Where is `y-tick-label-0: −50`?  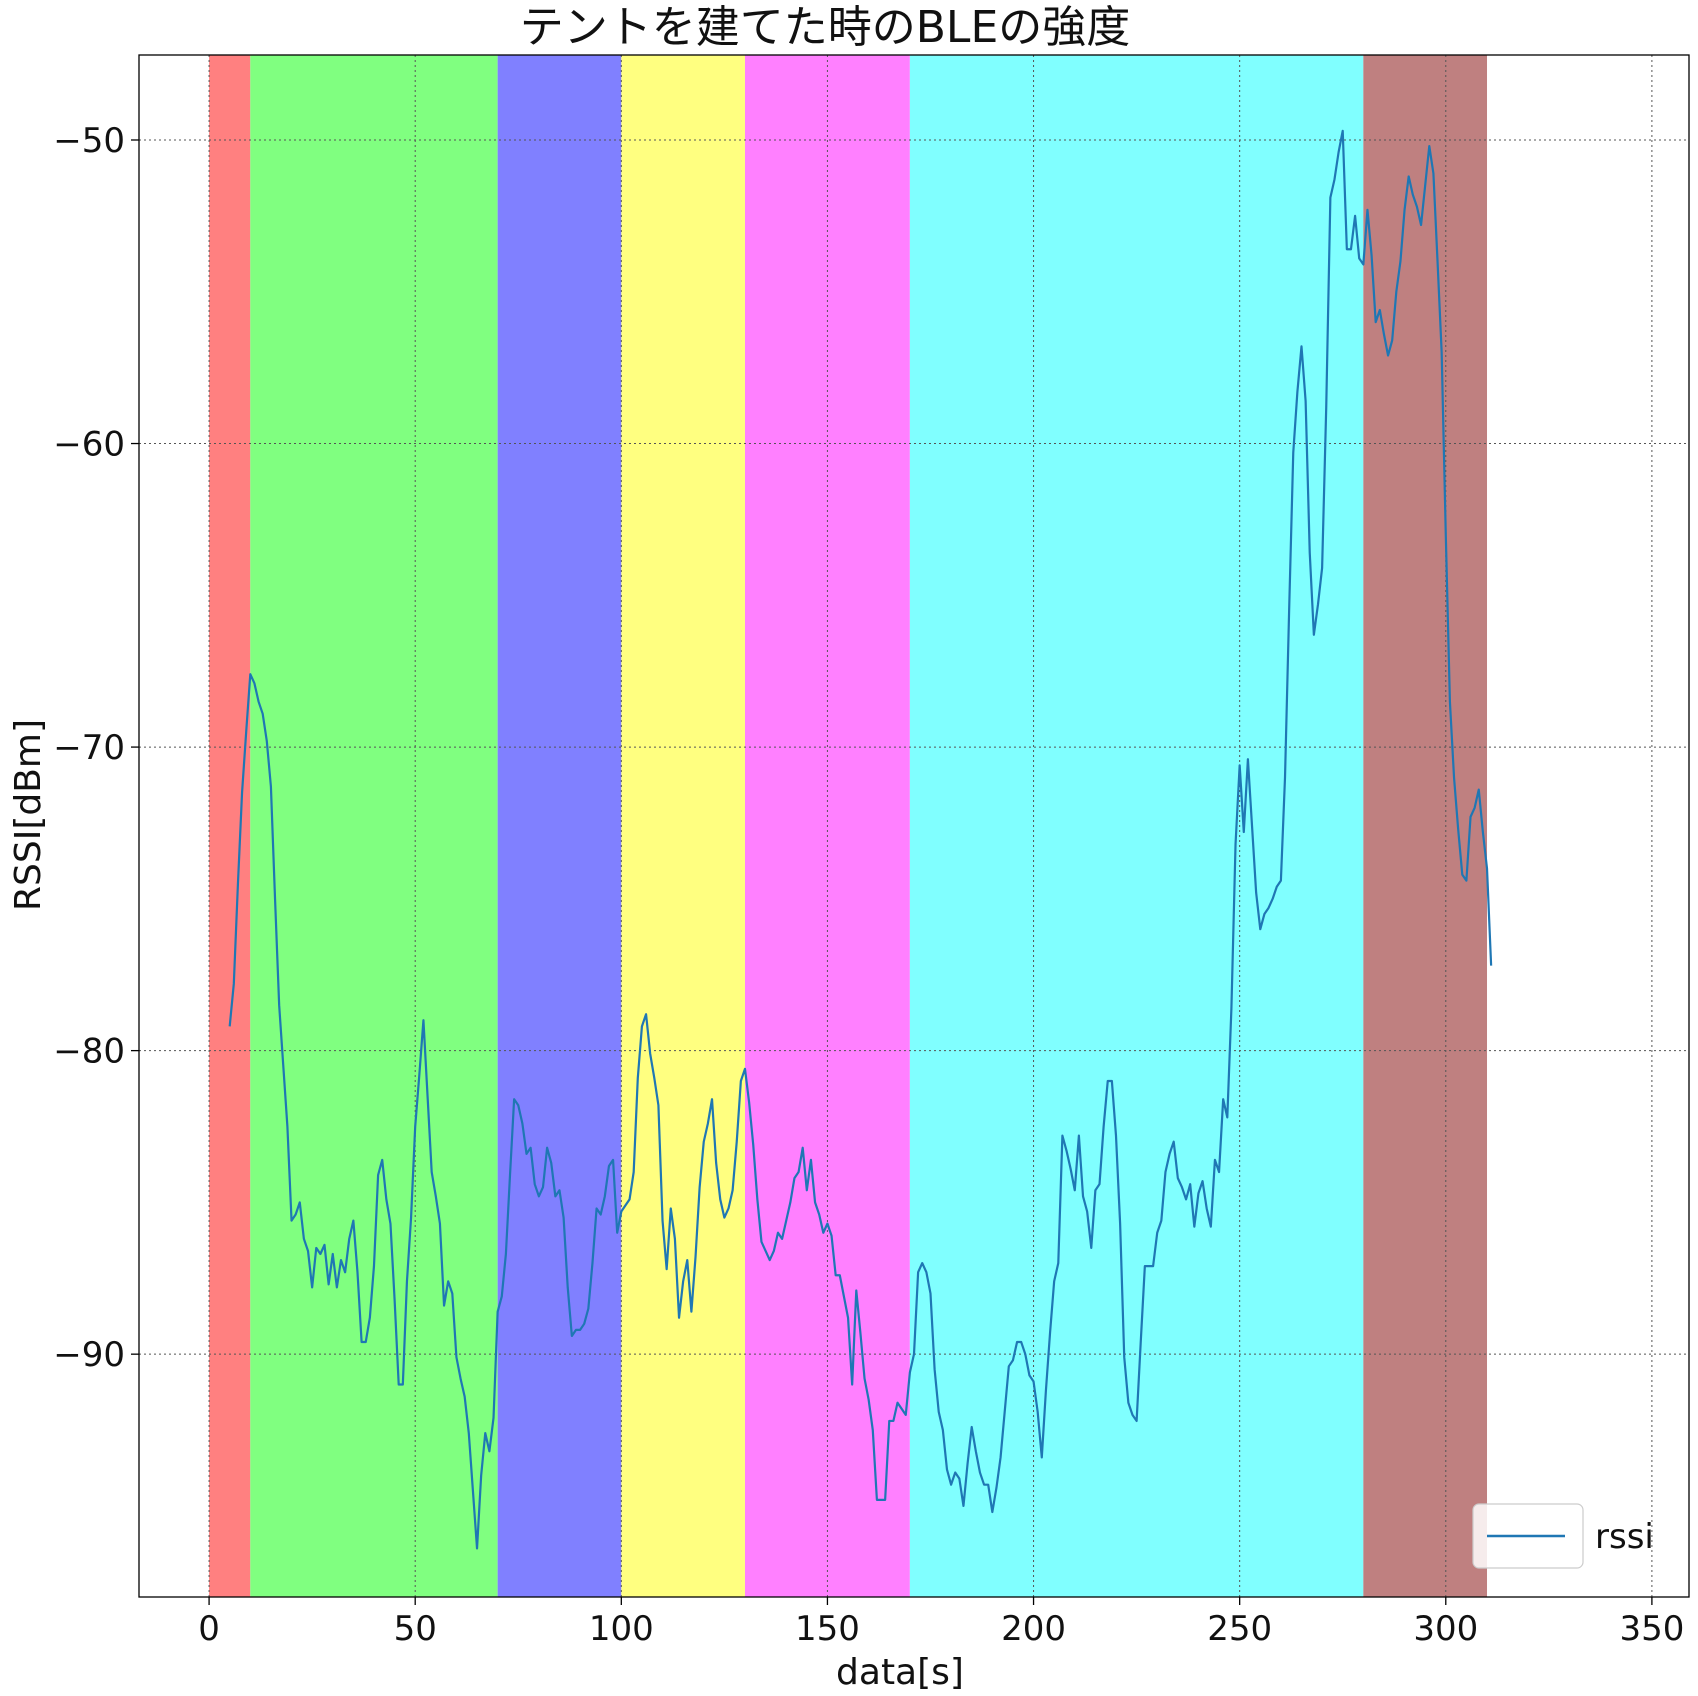 y-tick-label-0: −50 is located at coordinates (89, 141).